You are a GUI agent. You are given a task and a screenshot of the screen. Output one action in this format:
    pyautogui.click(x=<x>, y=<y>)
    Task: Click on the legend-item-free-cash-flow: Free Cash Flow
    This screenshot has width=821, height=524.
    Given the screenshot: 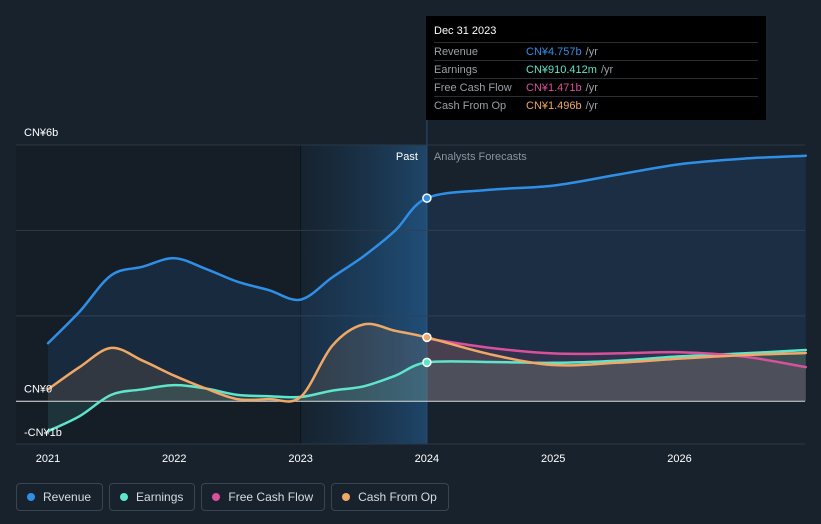 What is the action you would take?
    pyautogui.click(x=263, y=497)
    